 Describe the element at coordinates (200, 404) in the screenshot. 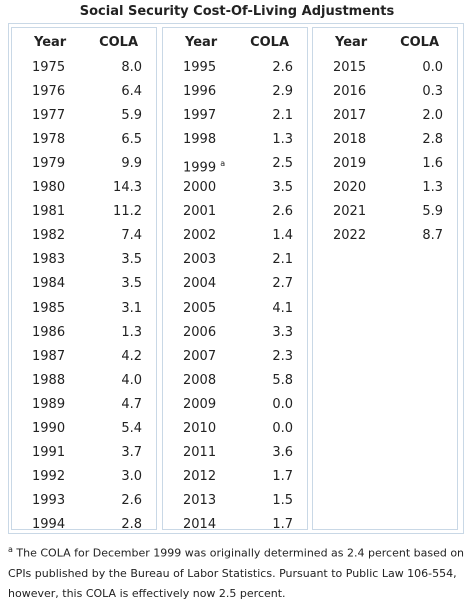

I see `year: 2009` at that location.